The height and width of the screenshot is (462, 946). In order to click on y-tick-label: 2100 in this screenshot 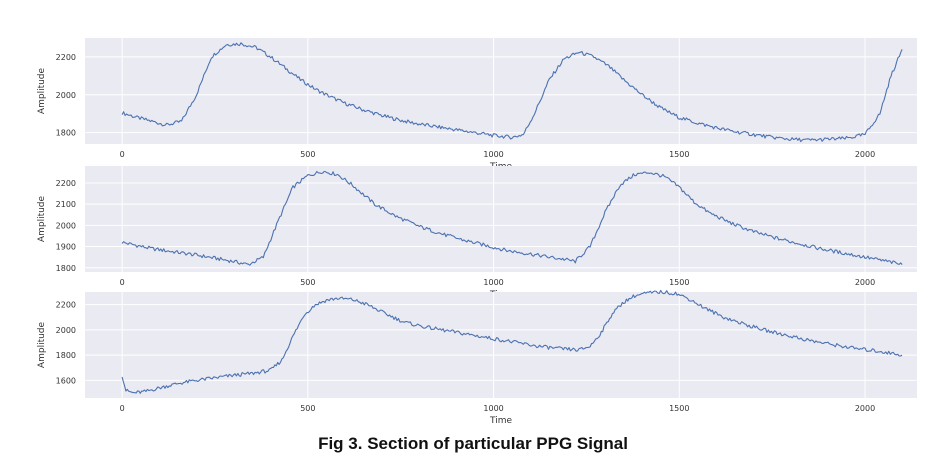, I will do `click(66, 204)`.